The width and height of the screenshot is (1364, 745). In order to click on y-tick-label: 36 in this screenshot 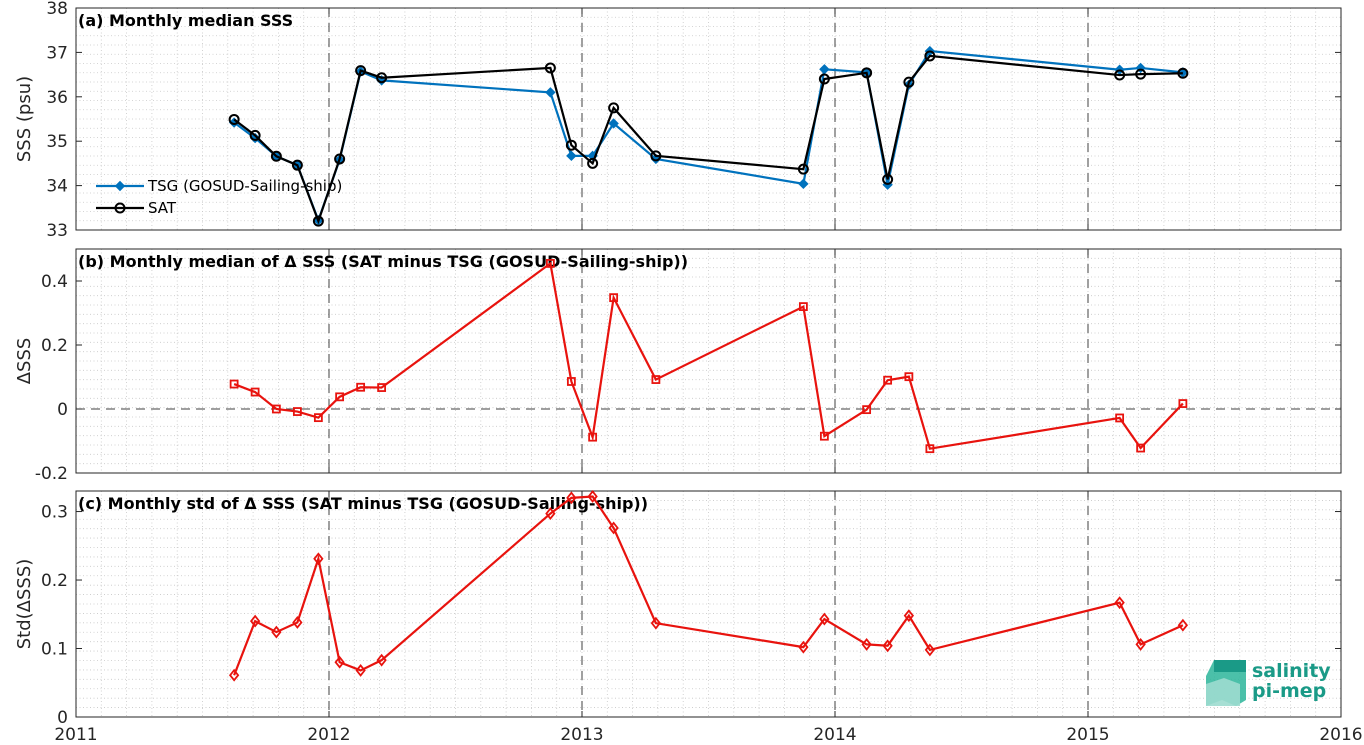, I will do `click(57, 98)`.